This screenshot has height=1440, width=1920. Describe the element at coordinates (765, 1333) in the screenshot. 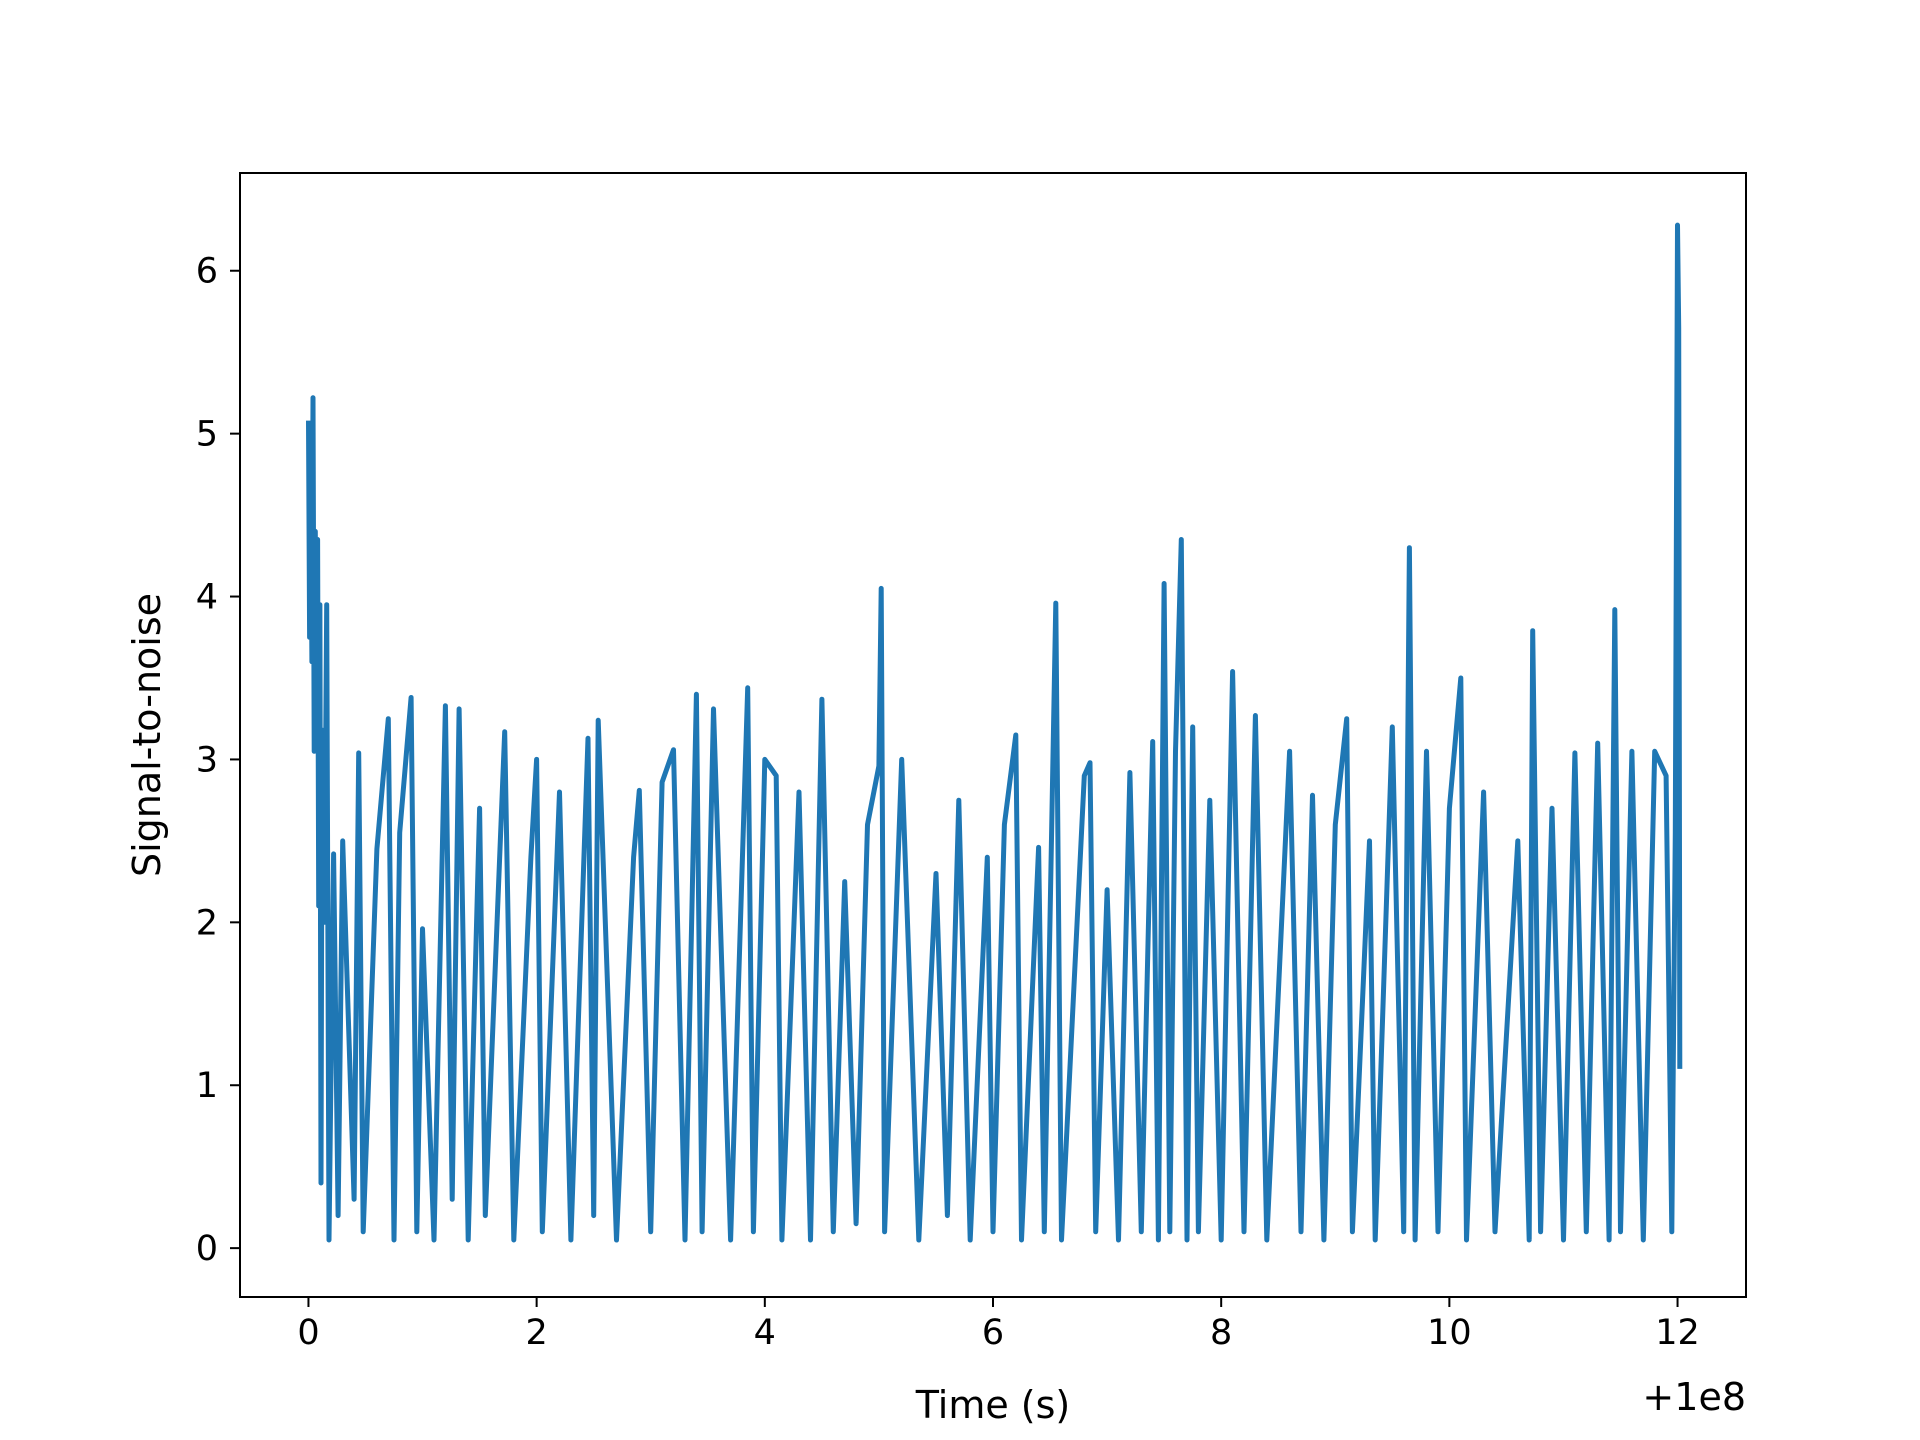

I see `x-tick-label: 4` at that location.